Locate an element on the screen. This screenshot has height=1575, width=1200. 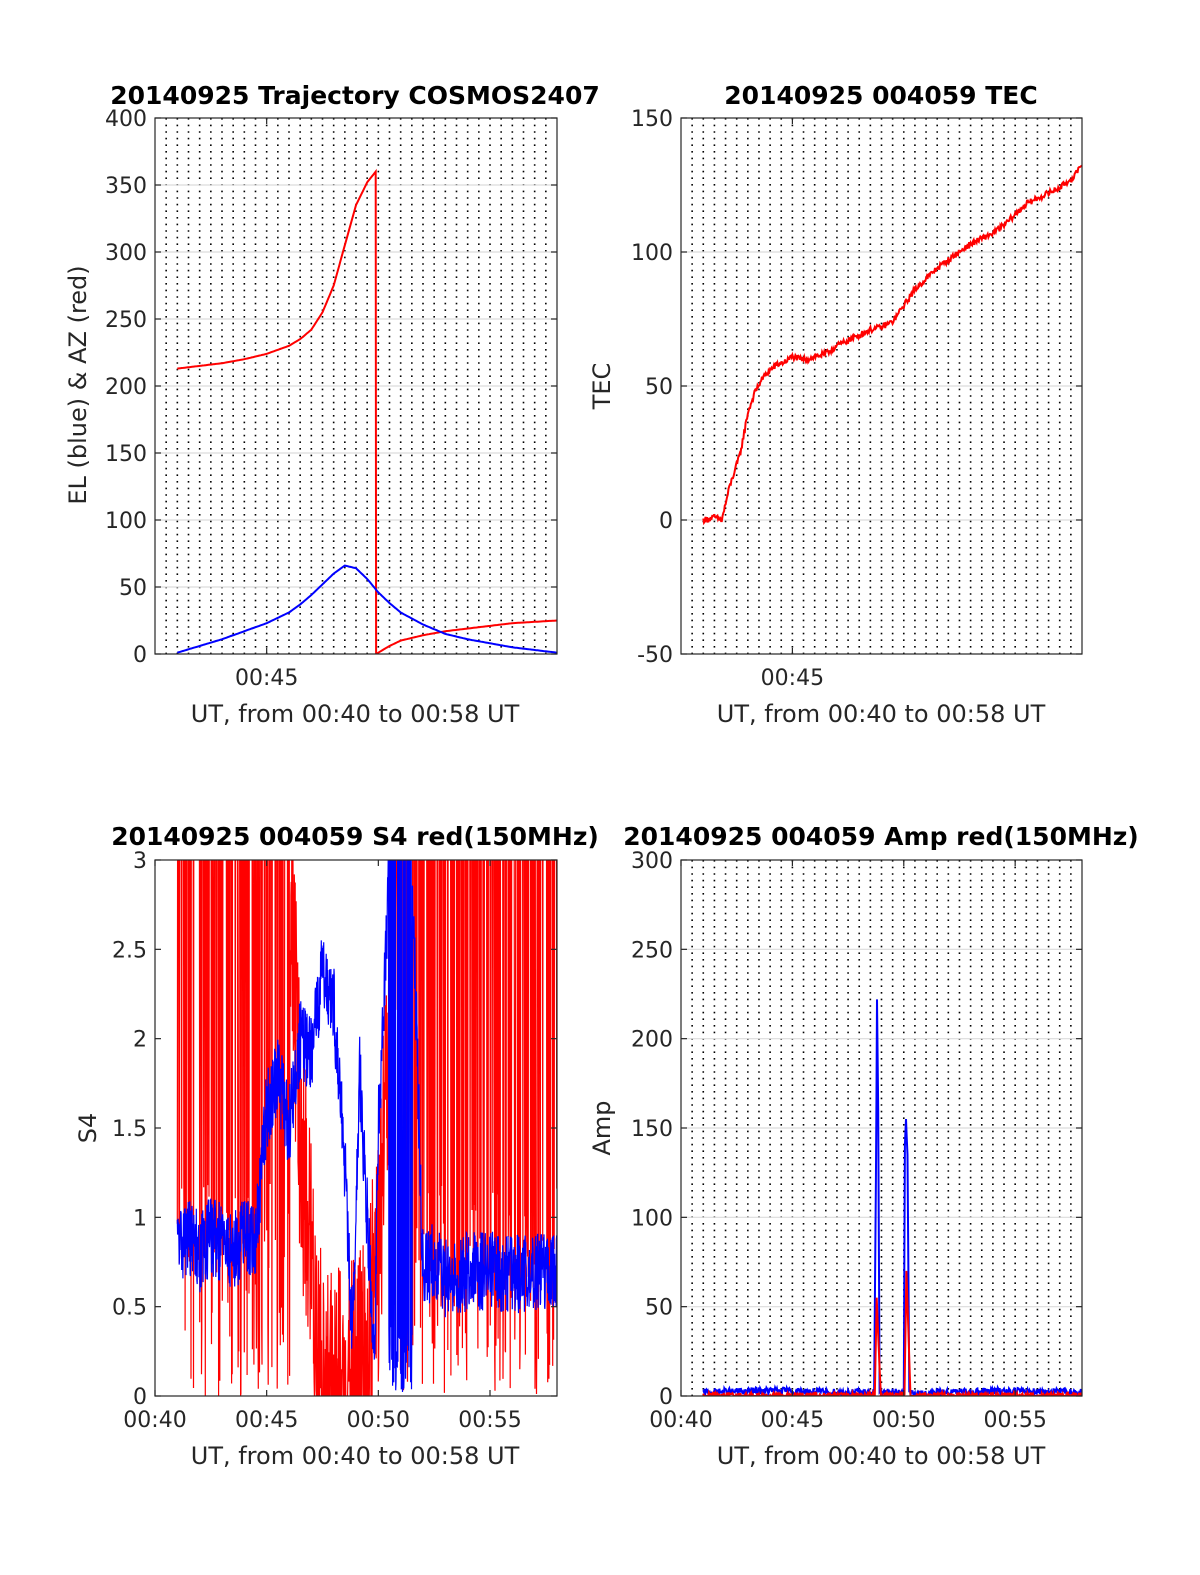
y-tick-label: 1 is located at coordinates (140, 1218).